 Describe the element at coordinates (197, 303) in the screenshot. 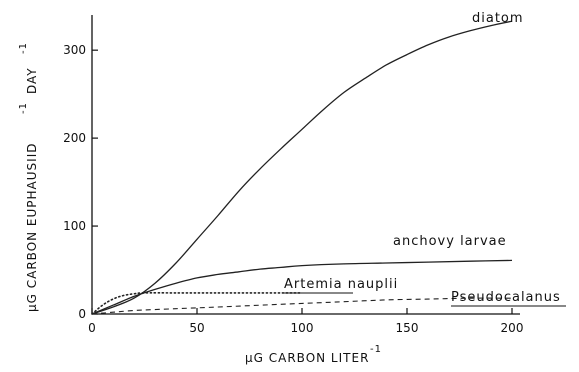

I see `series-line-artemia-nauplii` at that location.